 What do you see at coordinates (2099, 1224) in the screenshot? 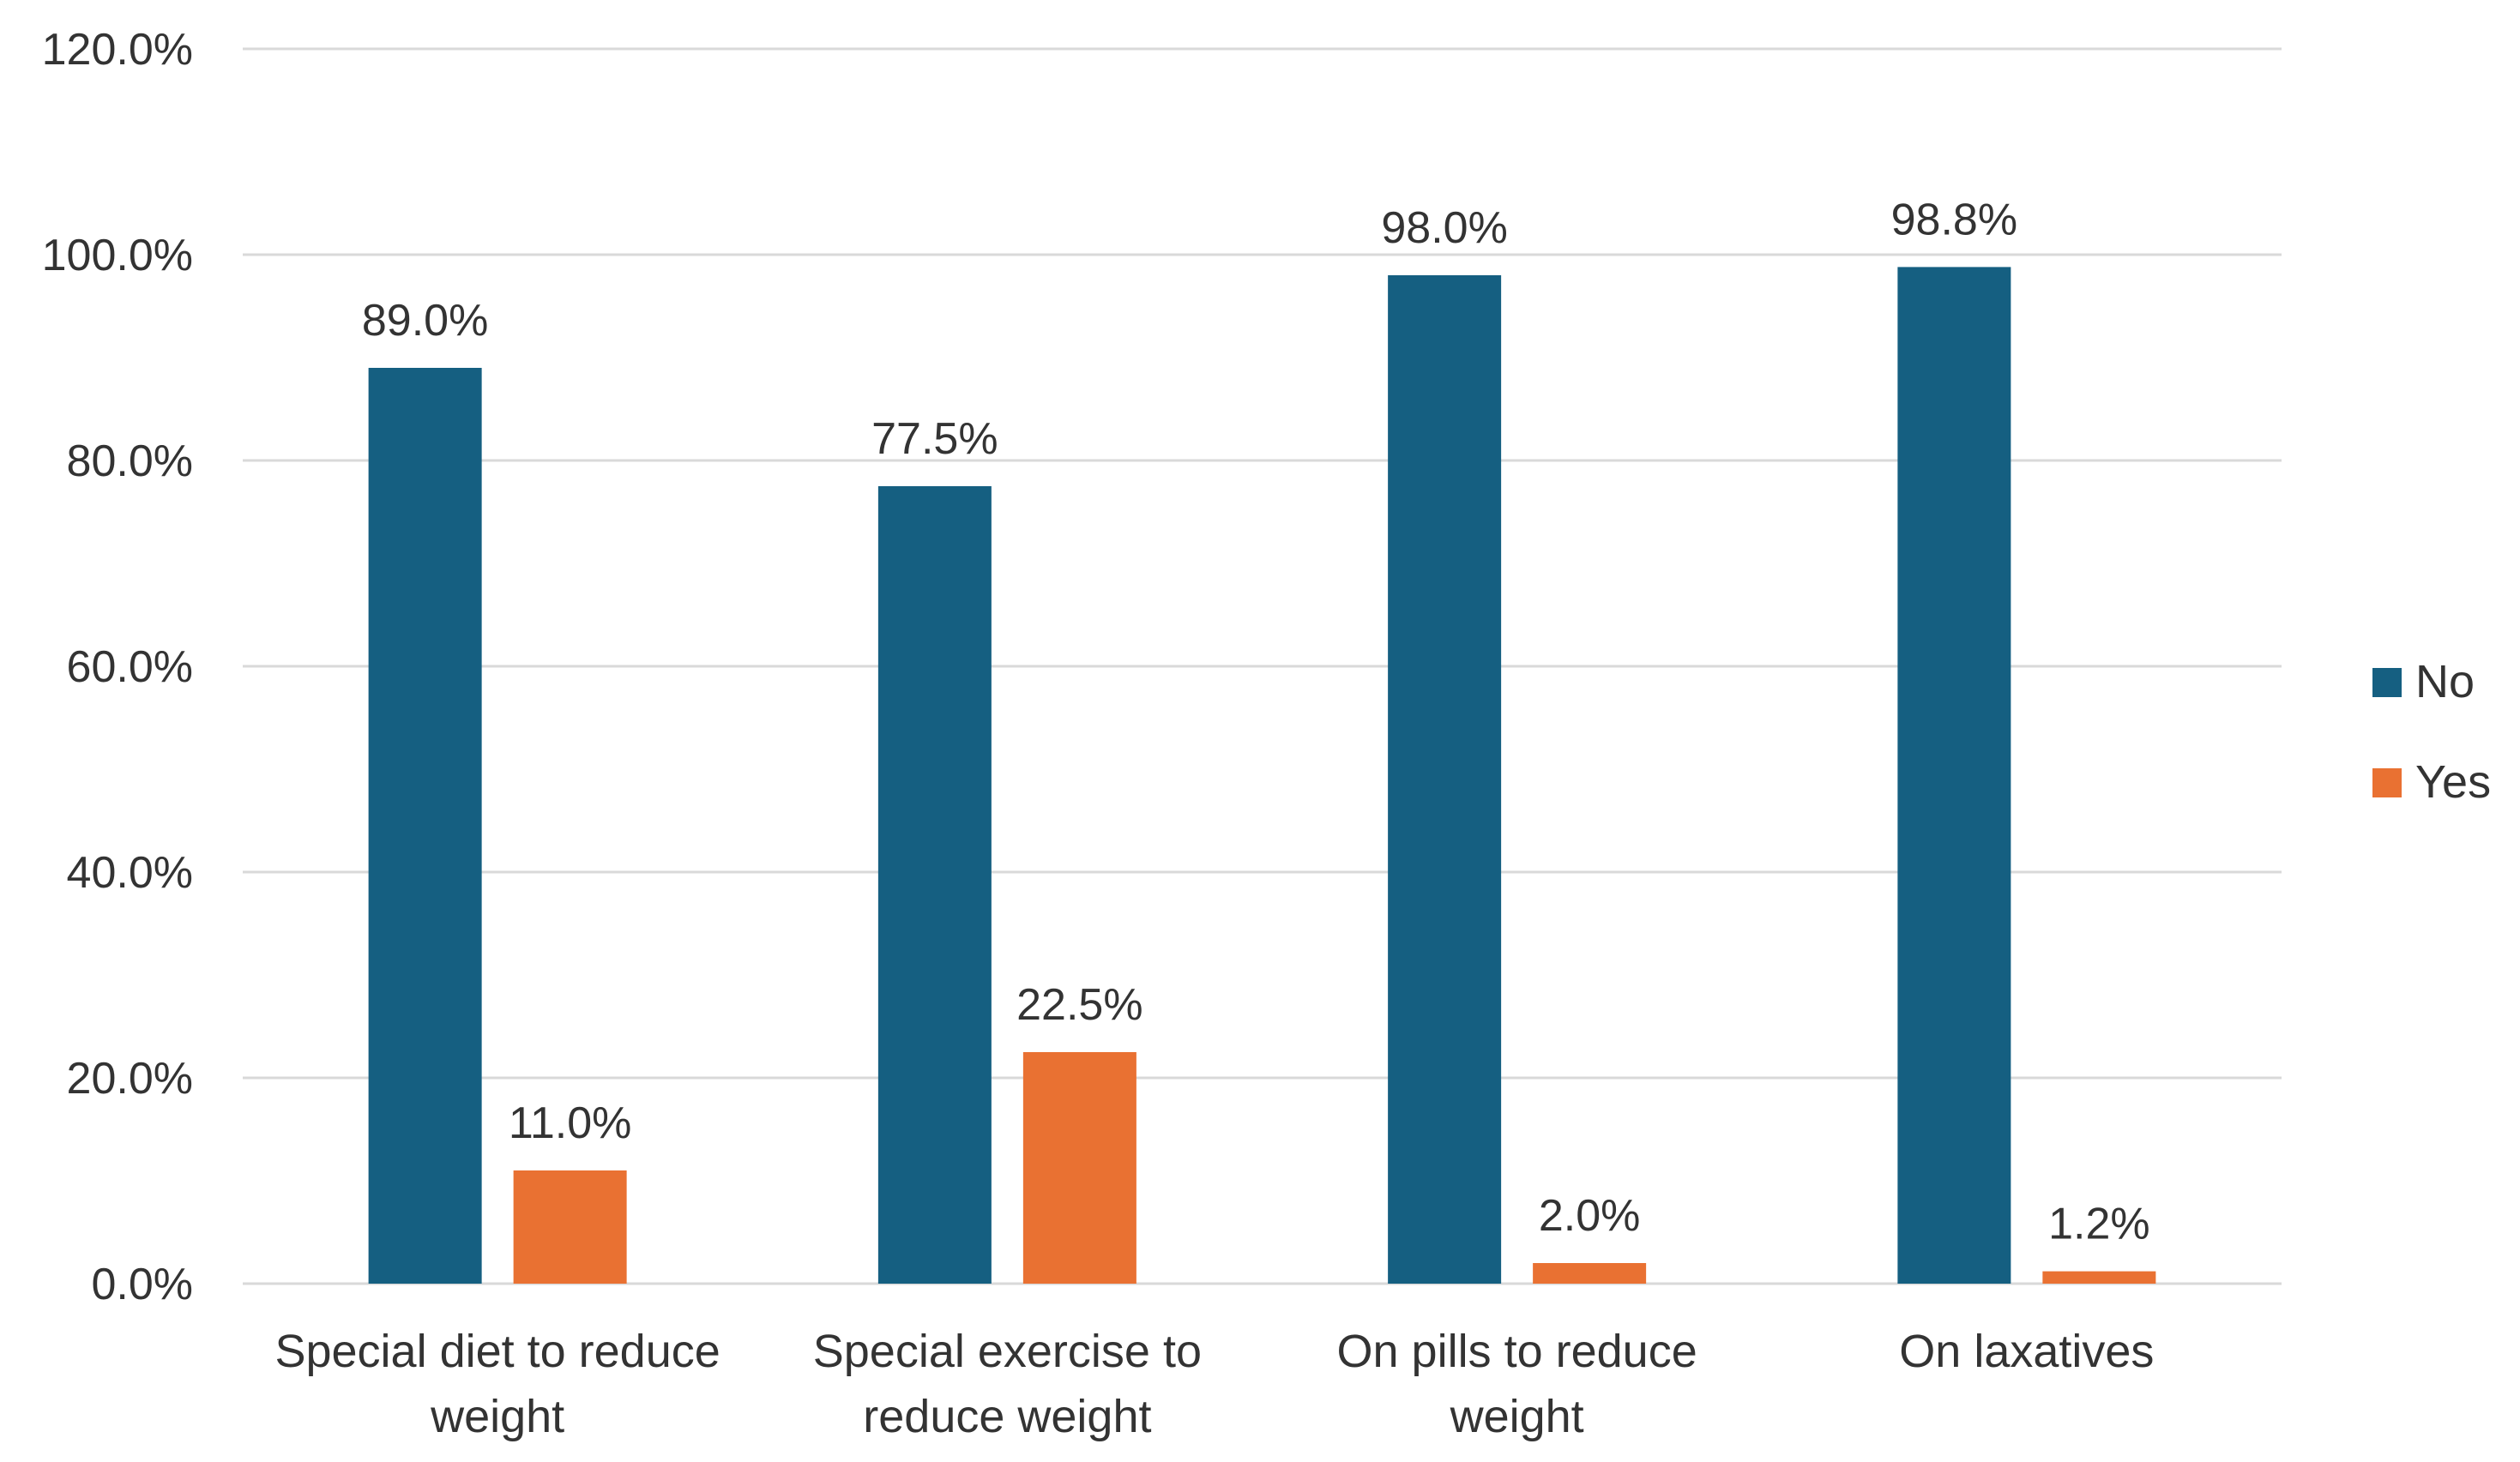
I see `data-label: 1.2%` at bounding box center [2099, 1224].